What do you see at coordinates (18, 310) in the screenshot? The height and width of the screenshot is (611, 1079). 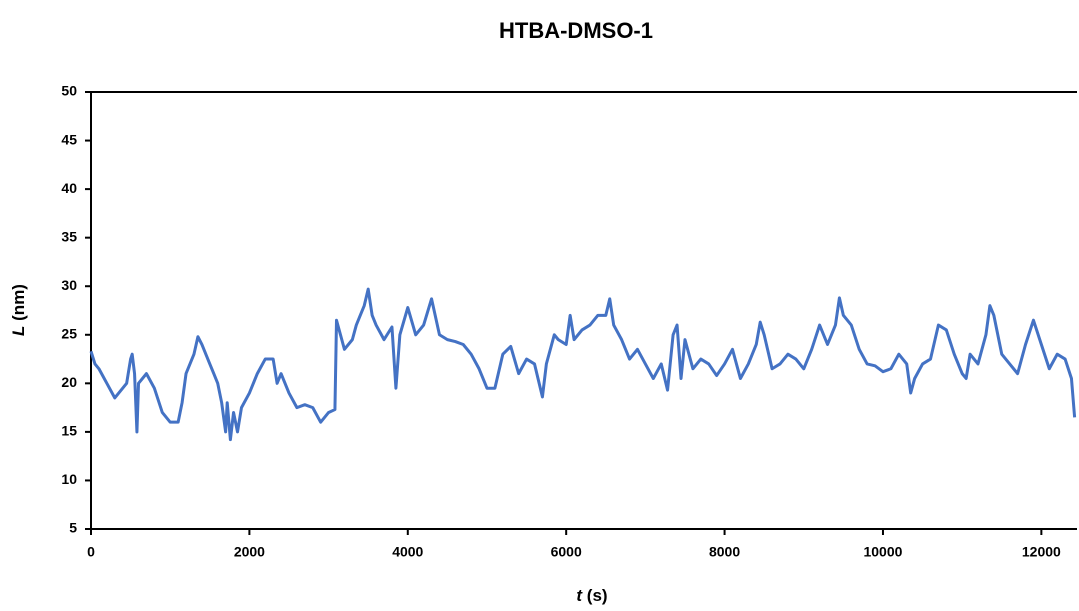 I see `y-axis-label: L (nm)` at bounding box center [18, 310].